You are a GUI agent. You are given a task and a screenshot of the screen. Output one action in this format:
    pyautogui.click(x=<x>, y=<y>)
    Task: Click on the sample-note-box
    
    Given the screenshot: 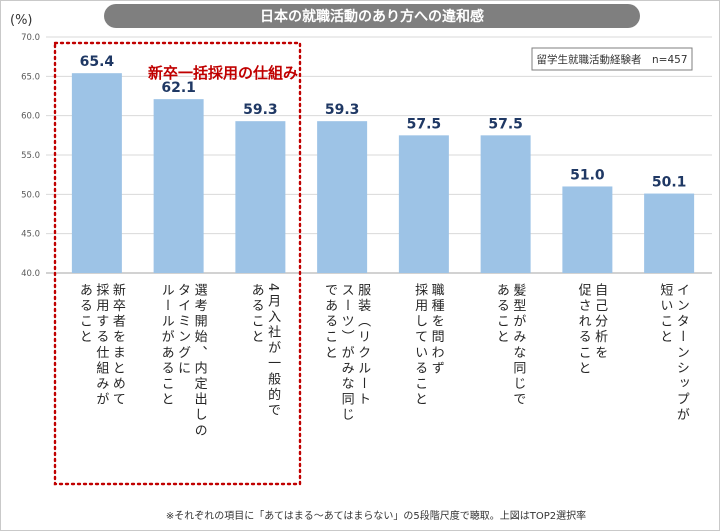 What is the action you would take?
    pyautogui.click(x=612, y=59)
    